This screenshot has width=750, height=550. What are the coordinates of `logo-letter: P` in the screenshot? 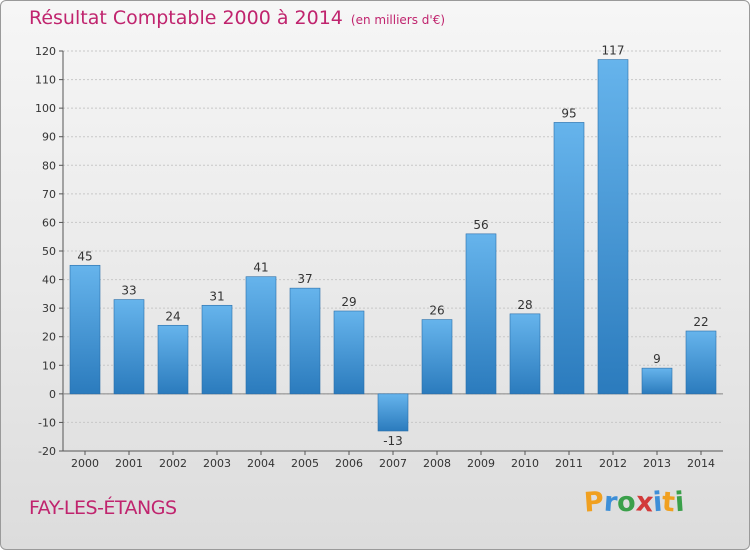 It's located at (593, 502).